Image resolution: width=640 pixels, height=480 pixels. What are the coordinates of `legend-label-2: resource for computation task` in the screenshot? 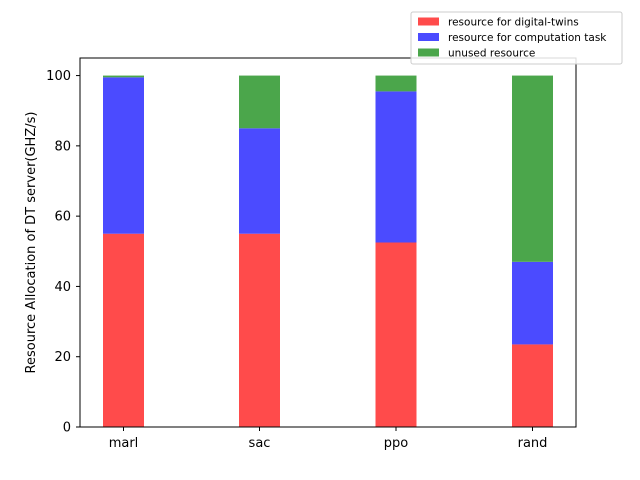 It's located at (527, 38).